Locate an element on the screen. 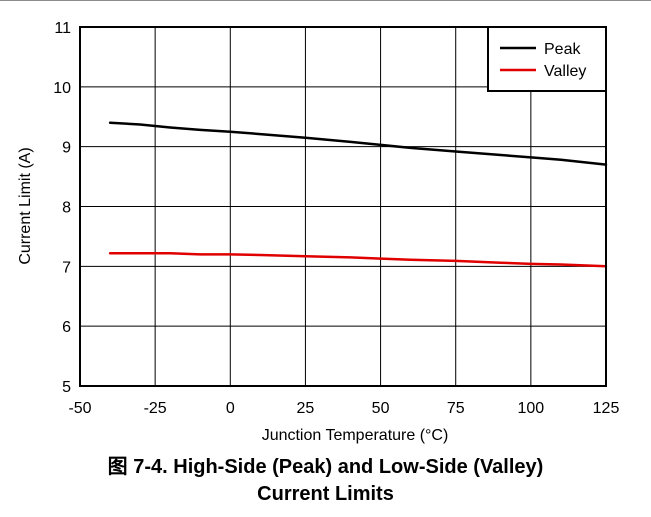  y-tick-label: 5 is located at coordinates (66, 387).